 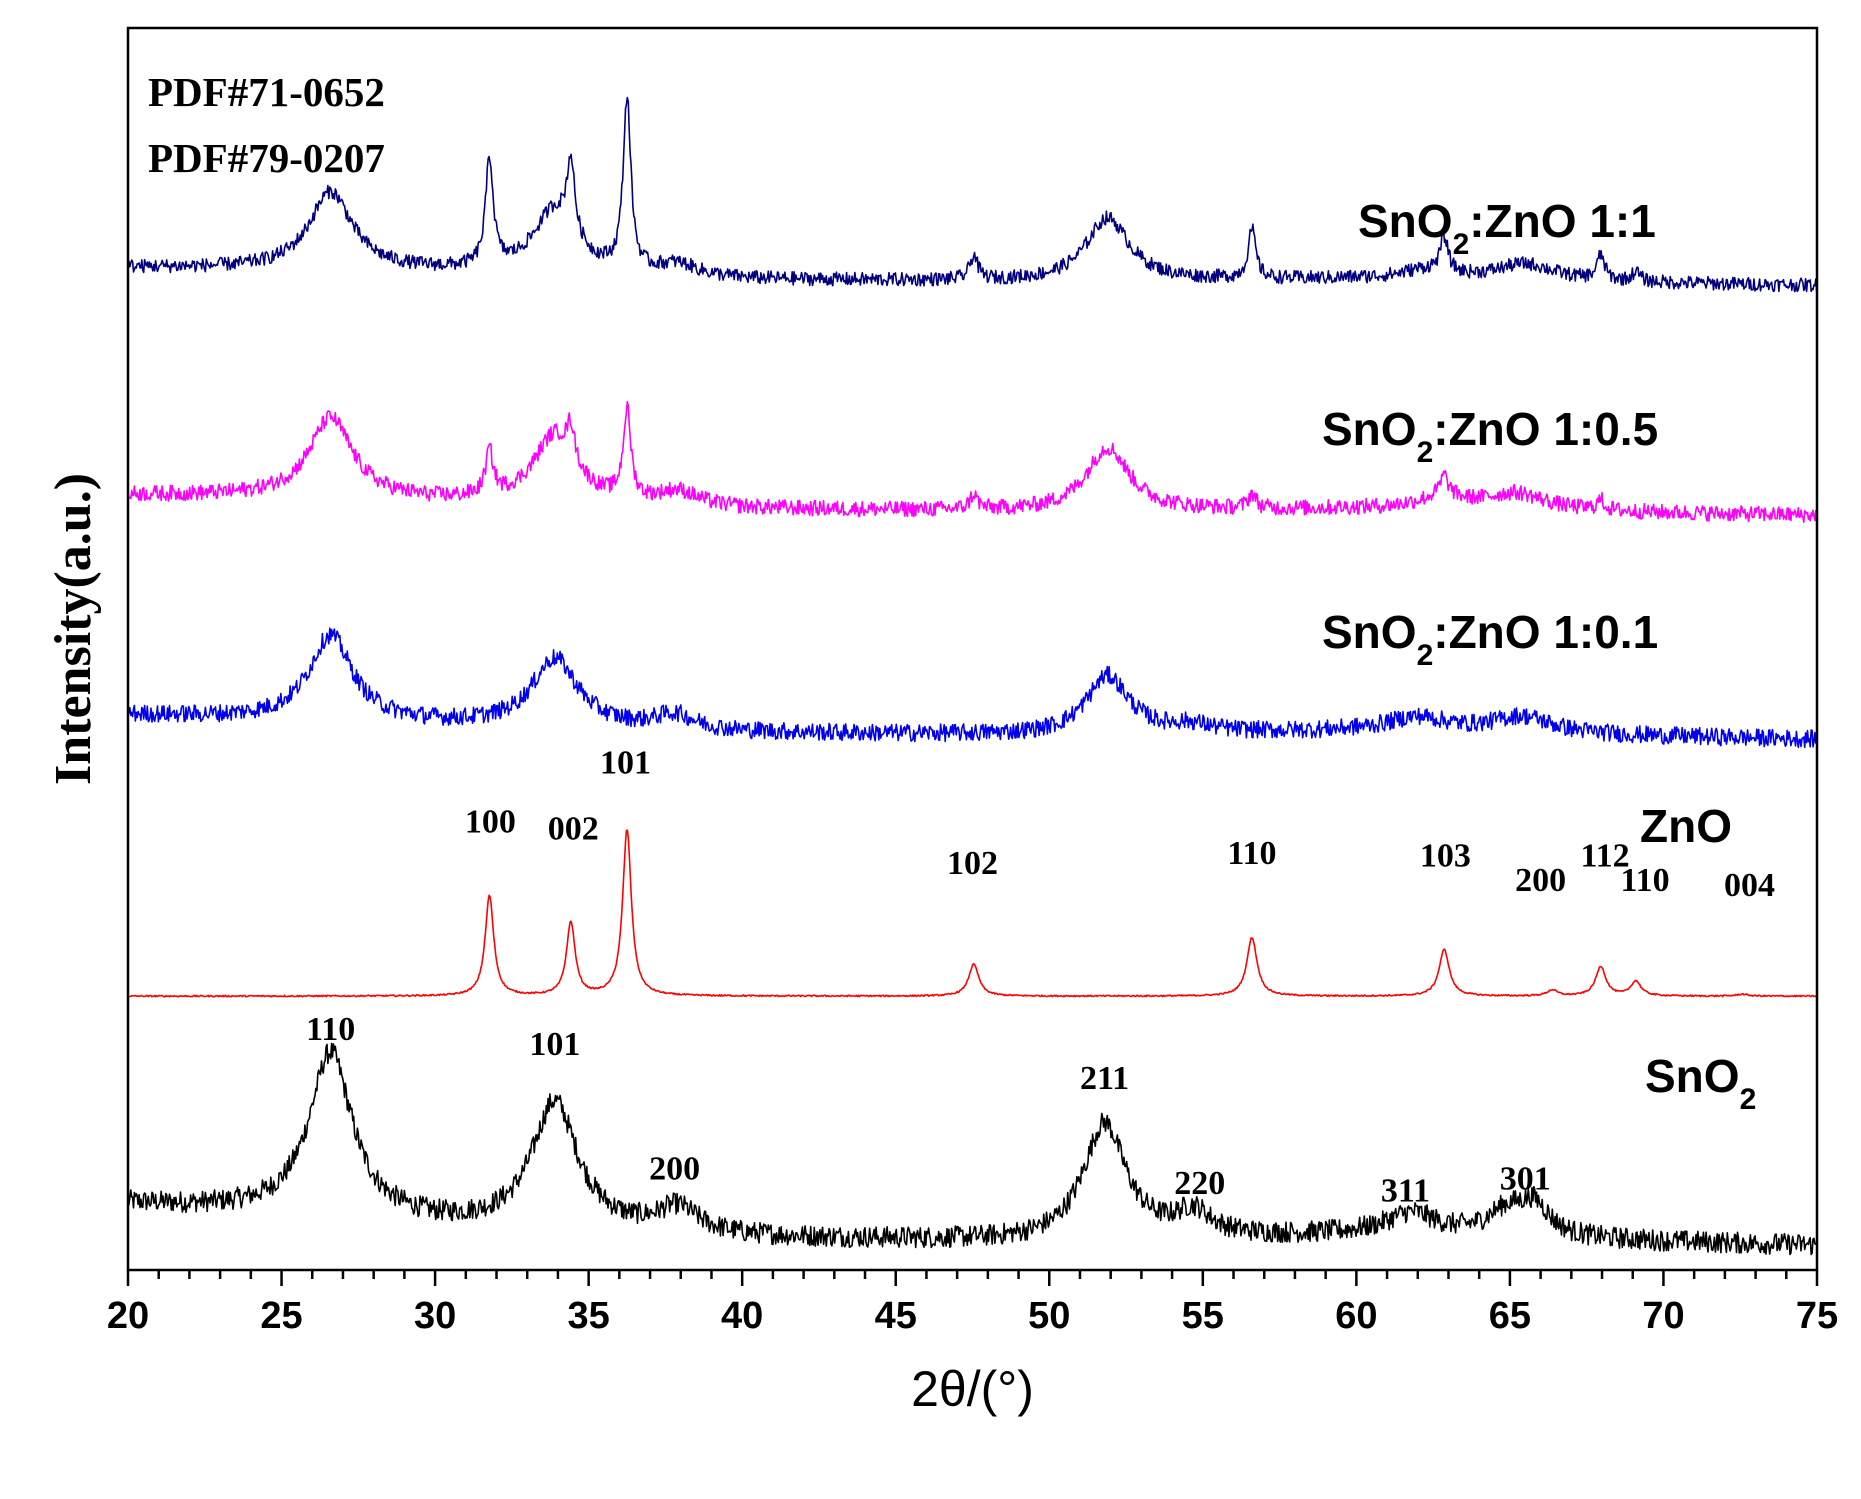 I want to click on x-axis-title: 2θ/(°), so click(x=972, y=1389).